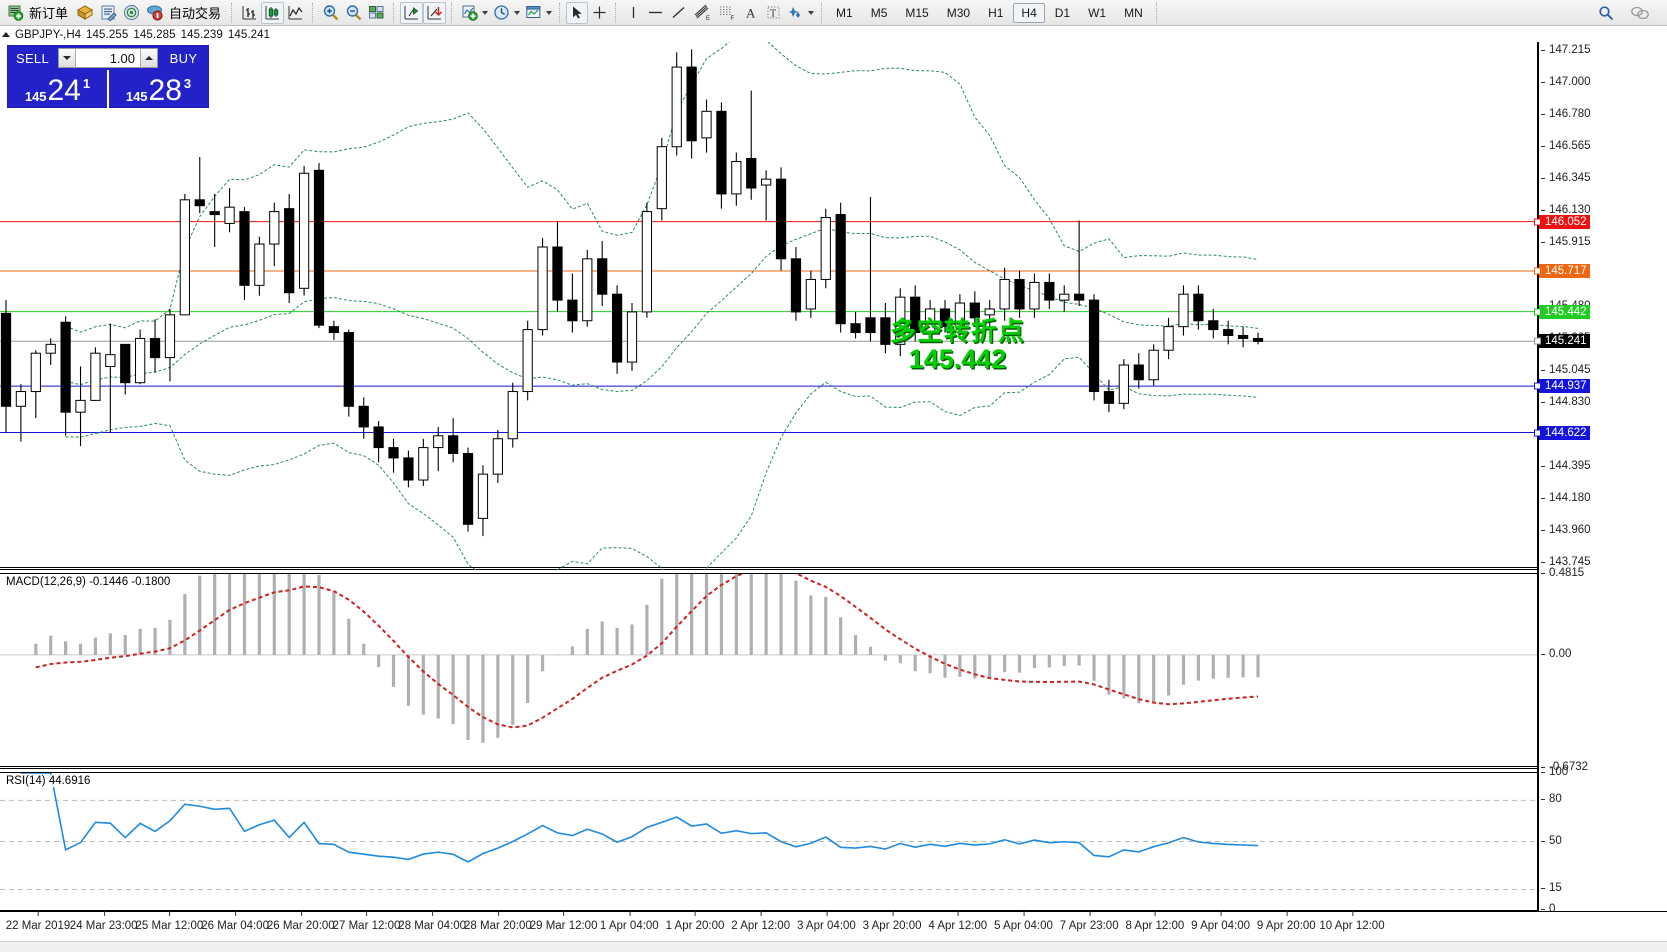 This screenshot has width=1667, height=952. Describe the element at coordinates (549, 12) in the screenshot. I see `templates-dropdown-caret` at that location.